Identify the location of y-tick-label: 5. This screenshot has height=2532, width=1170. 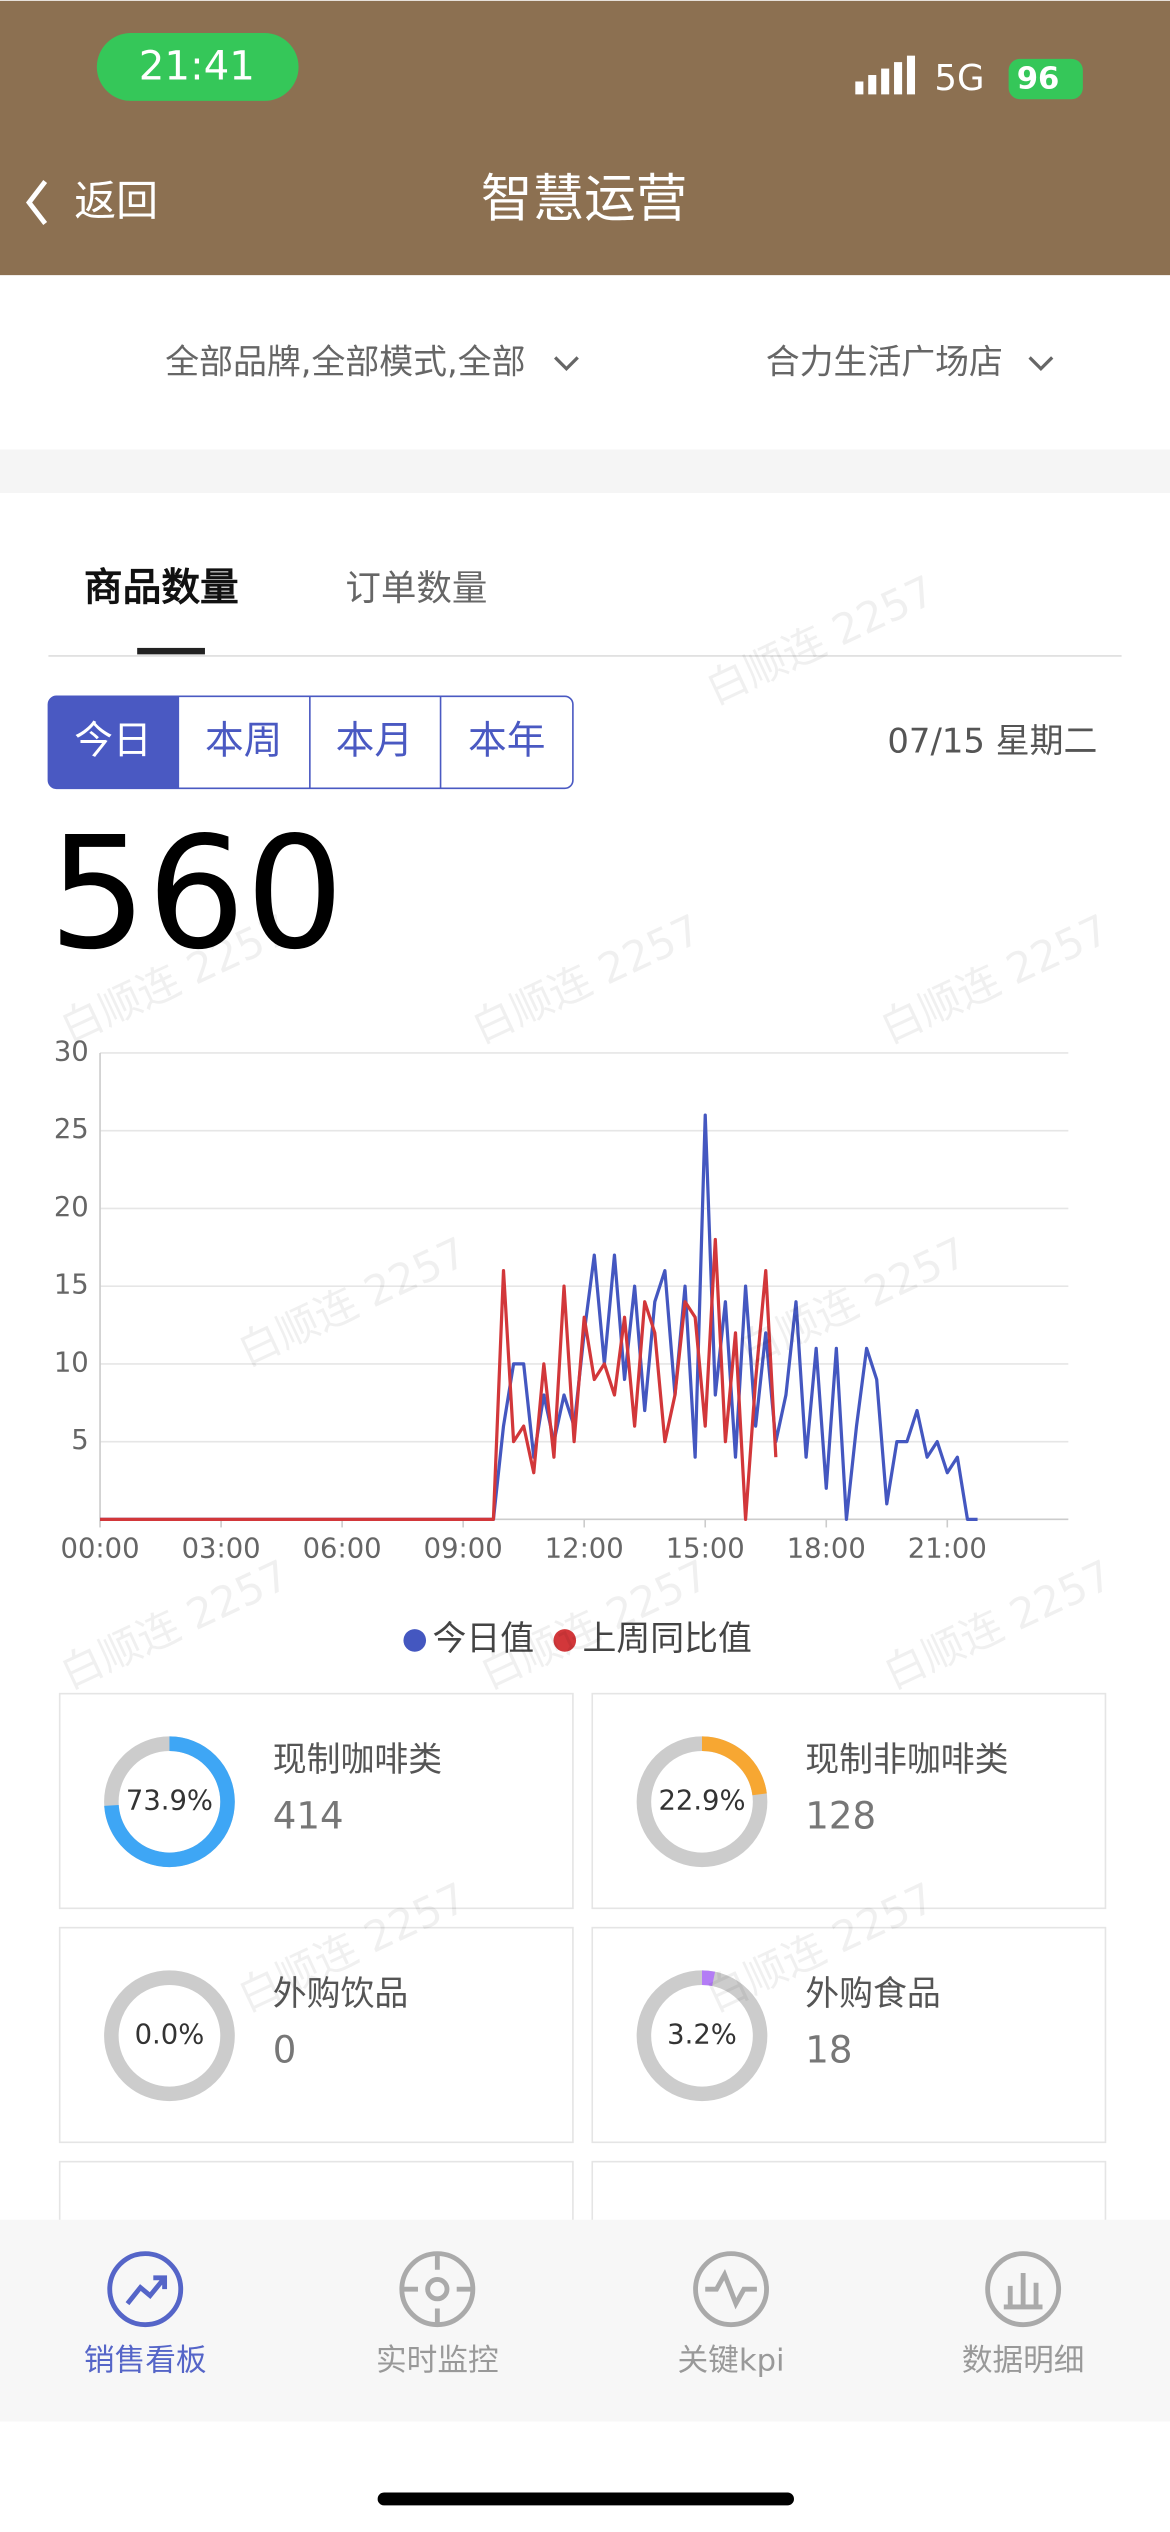
(79, 1440).